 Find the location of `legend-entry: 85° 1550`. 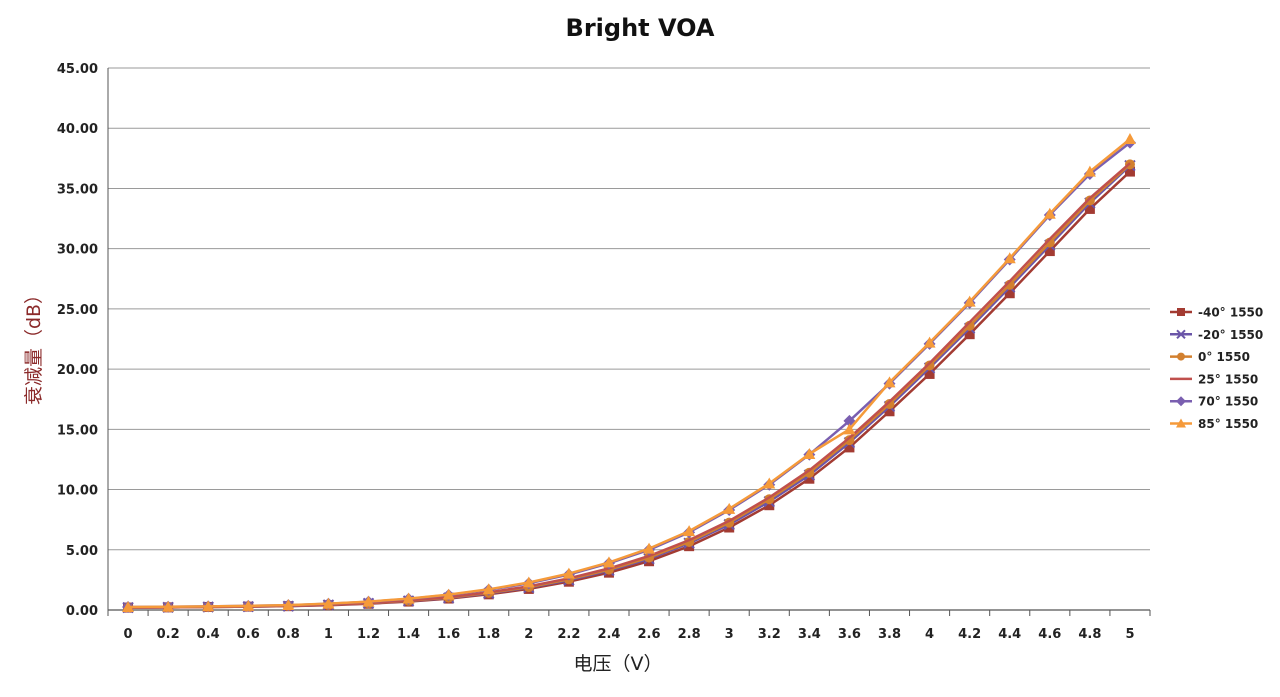

legend-entry: 85° 1550 is located at coordinates (1214, 424).